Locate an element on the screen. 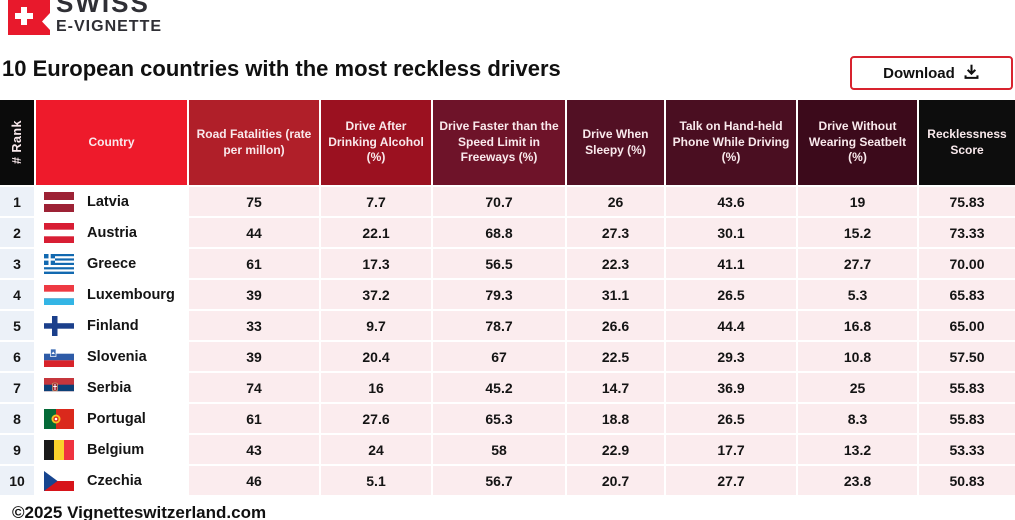 The image size is (1015, 520). value-cell-seatbelt: 13.2 is located at coordinates (857, 449).